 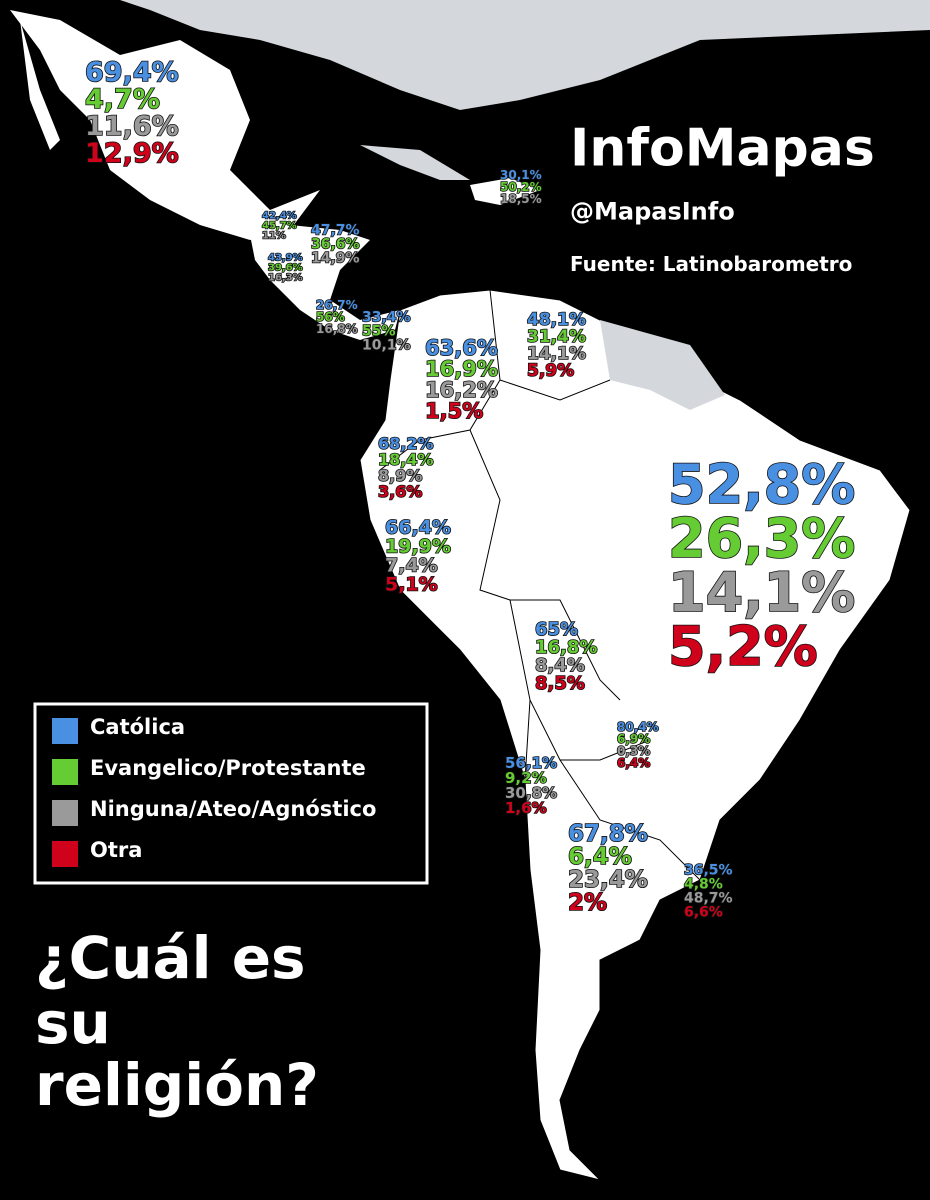 I want to click on question-line: religión?, so click(x=177, y=1085).